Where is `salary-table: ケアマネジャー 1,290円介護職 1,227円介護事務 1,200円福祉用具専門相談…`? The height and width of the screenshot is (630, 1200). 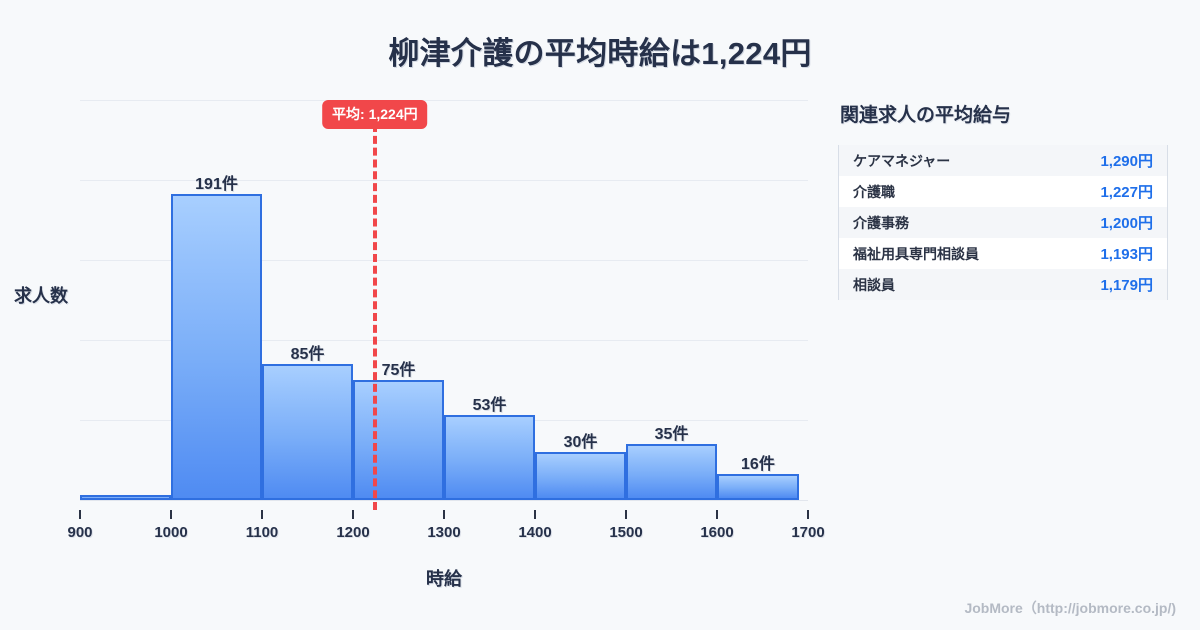 salary-table: ケアマネジャー 1,290円介護職 1,227円介護事務 1,200円福祉用具専門相談… is located at coordinates (1003, 222).